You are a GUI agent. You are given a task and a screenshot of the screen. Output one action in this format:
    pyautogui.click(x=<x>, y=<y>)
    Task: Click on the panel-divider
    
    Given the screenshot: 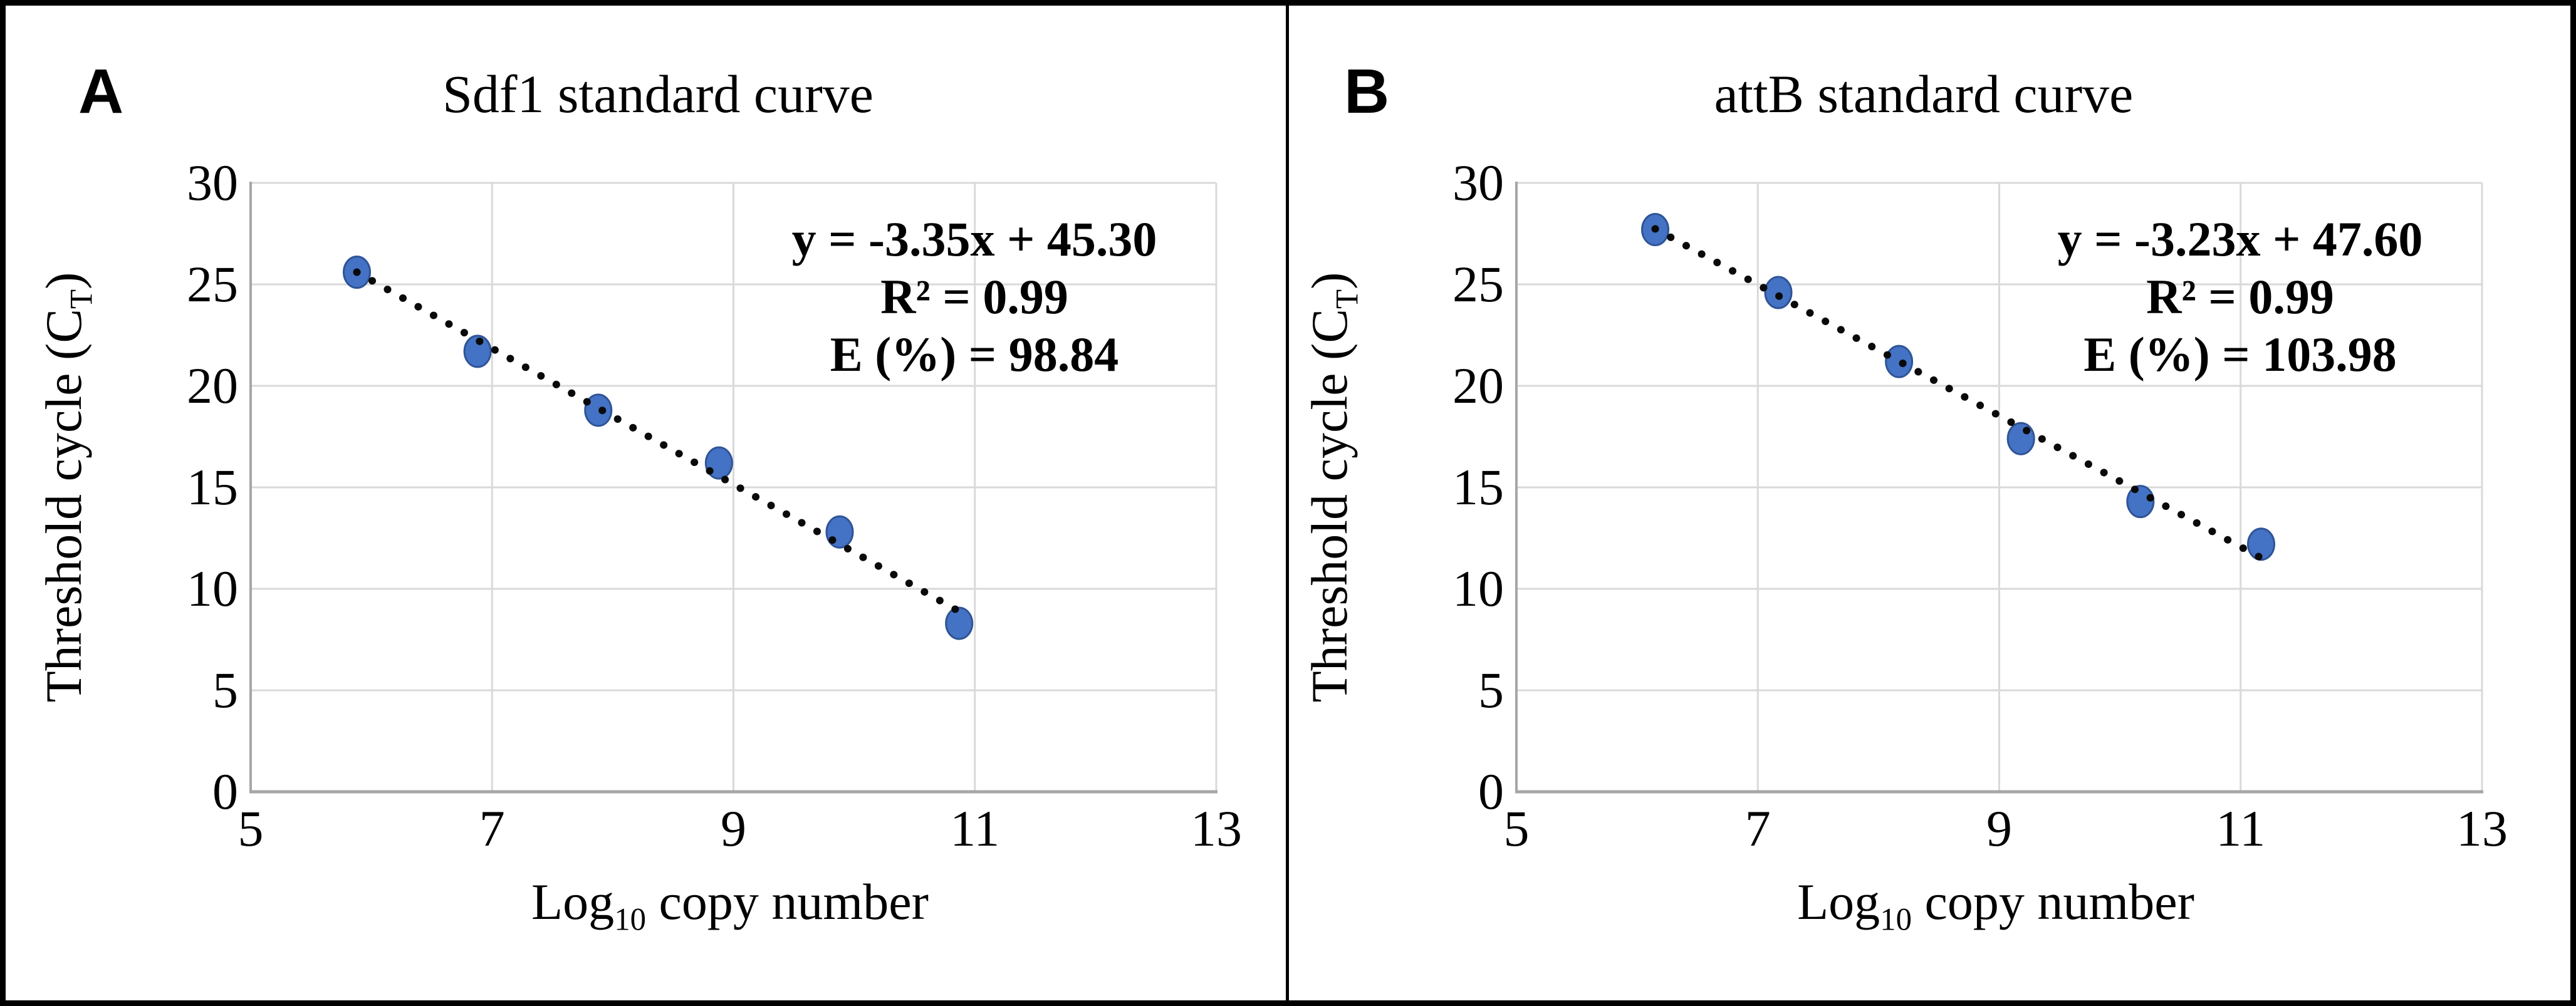 What is the action you would take?
    pyautogui.click(x=1287, y=503)
    